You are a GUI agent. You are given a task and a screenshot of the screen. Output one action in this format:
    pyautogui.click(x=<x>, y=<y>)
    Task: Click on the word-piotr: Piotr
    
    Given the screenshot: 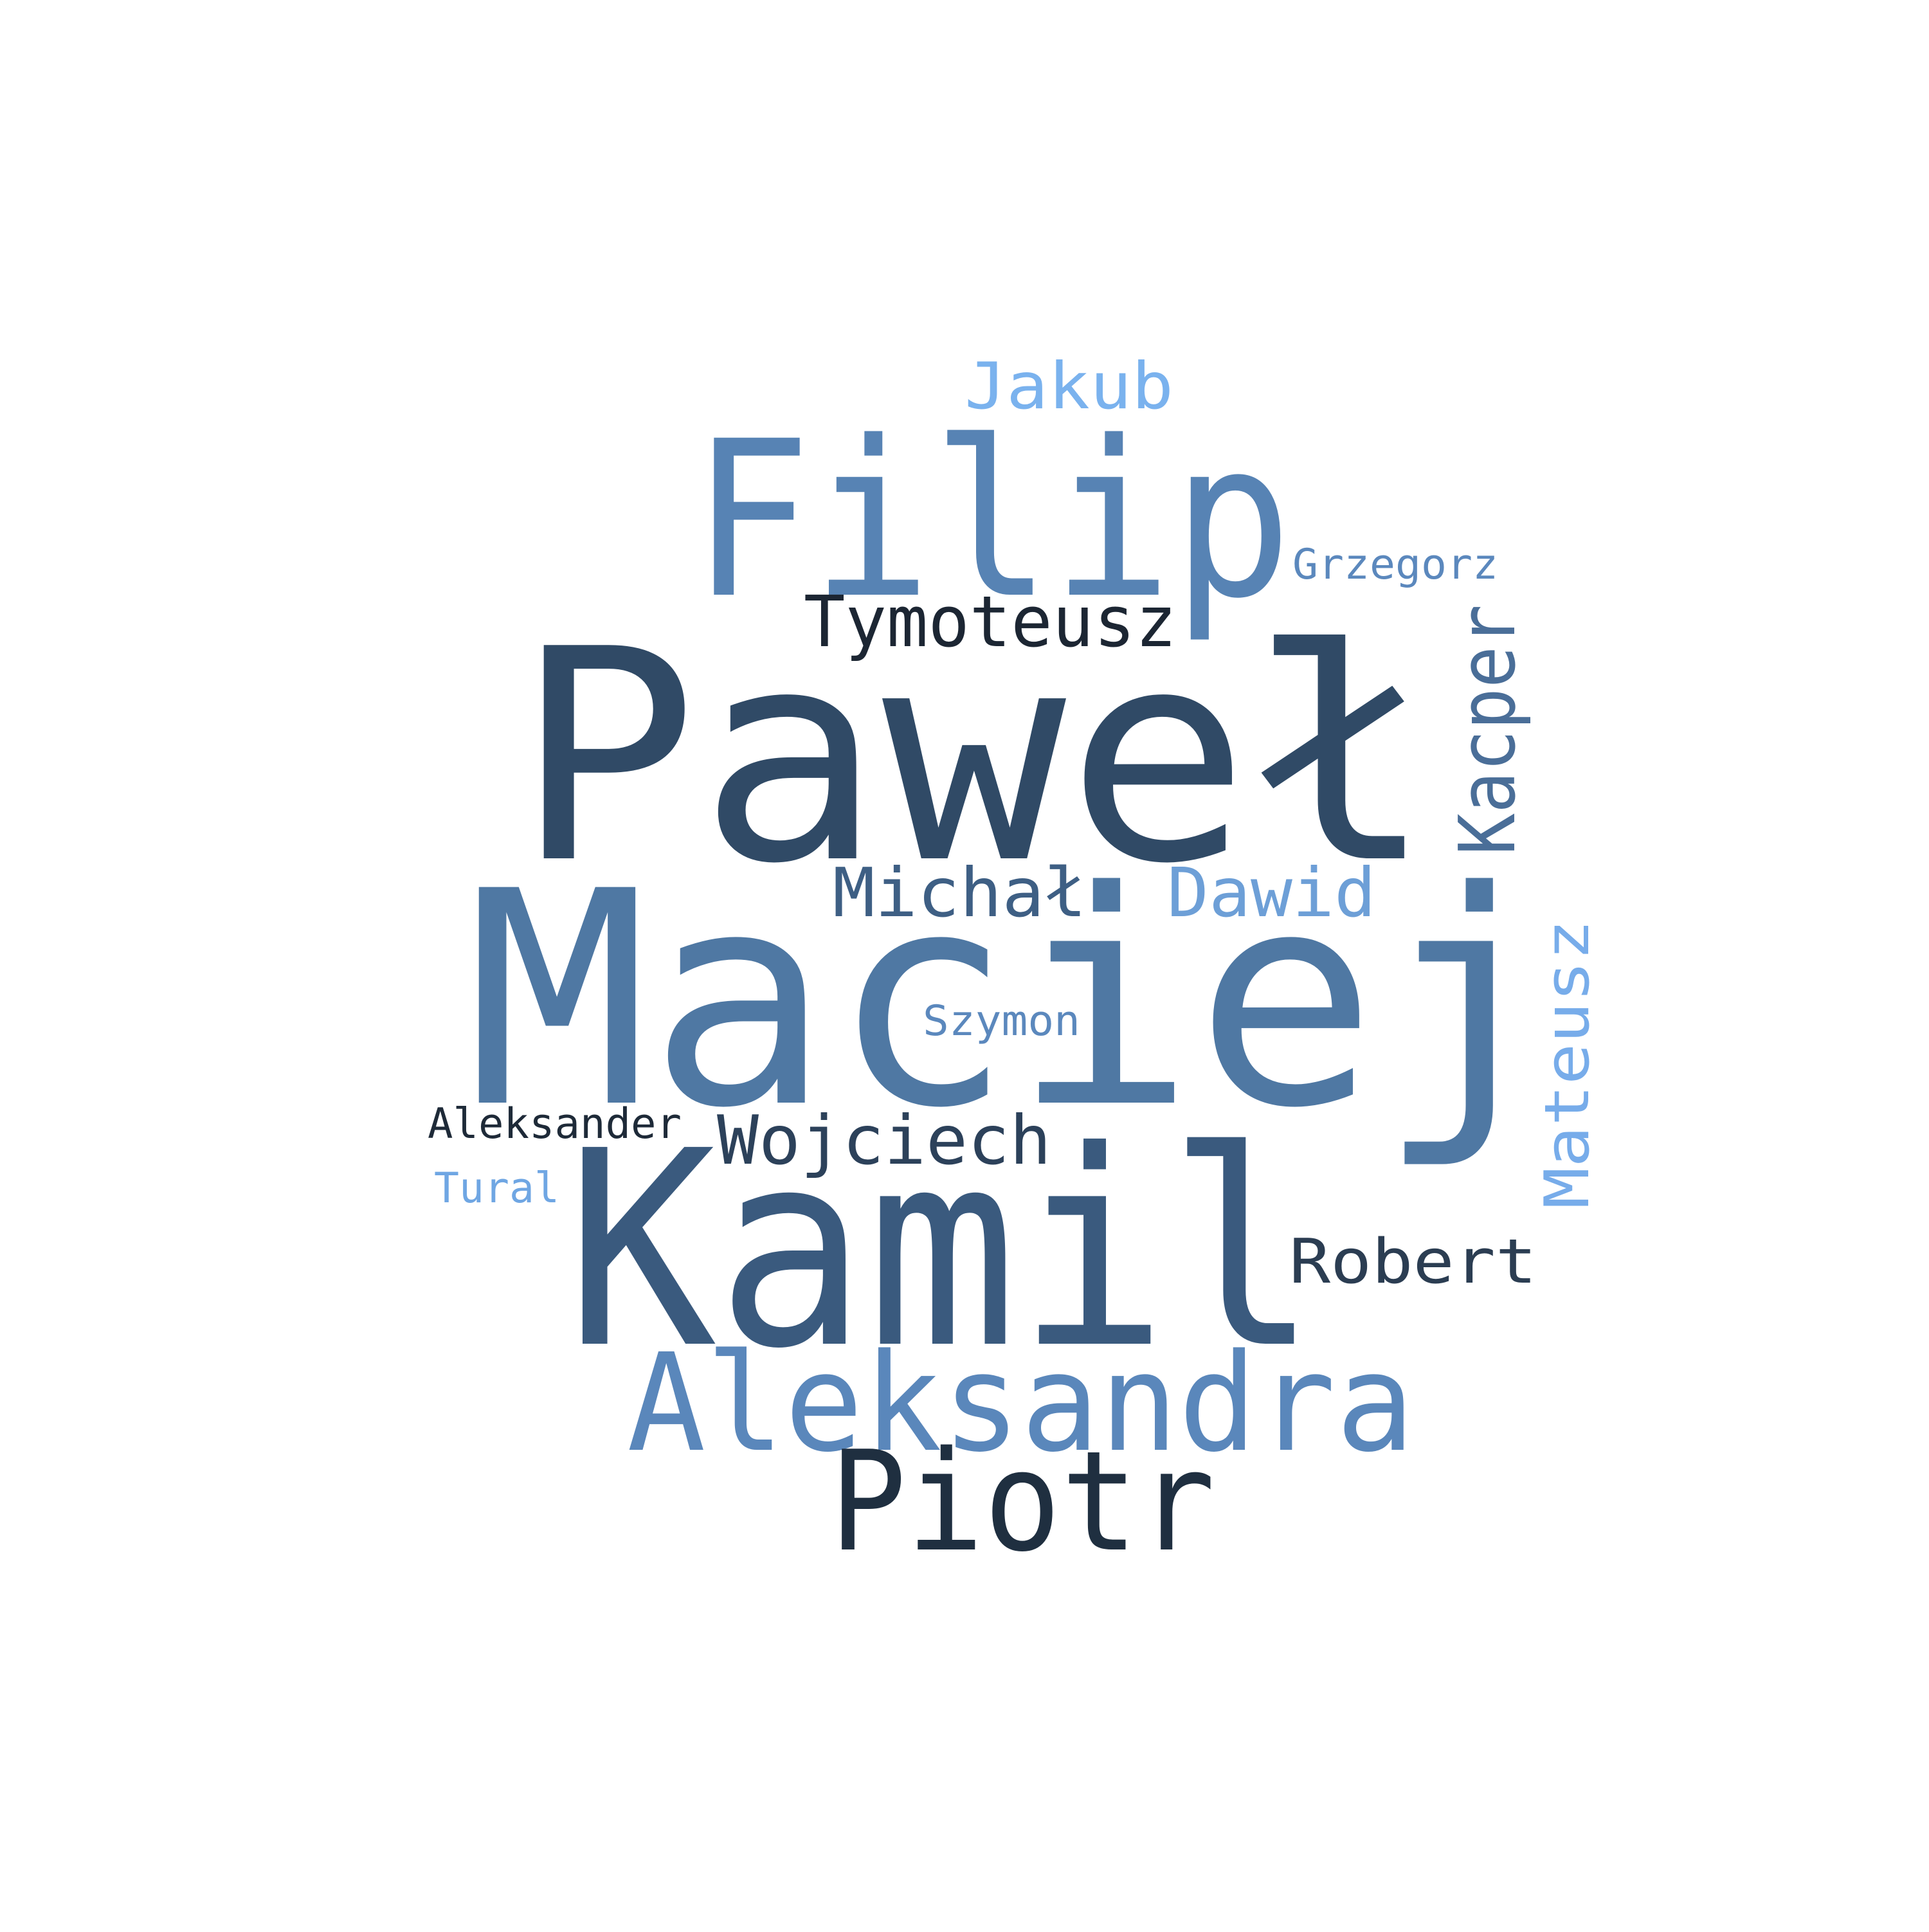 What is the action you would take?
    pyautogui.click(x=1022, y=1501)
    